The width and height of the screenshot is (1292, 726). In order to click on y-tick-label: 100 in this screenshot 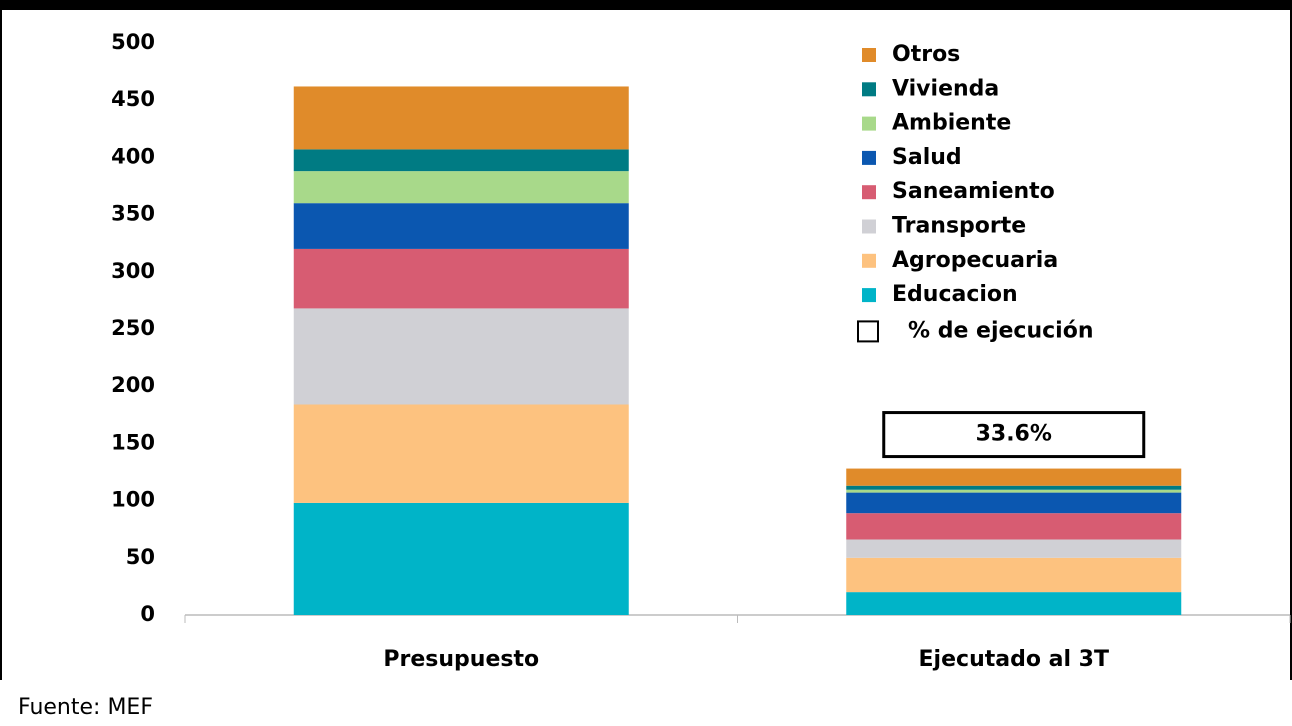, I will do `click(133, 500)`.